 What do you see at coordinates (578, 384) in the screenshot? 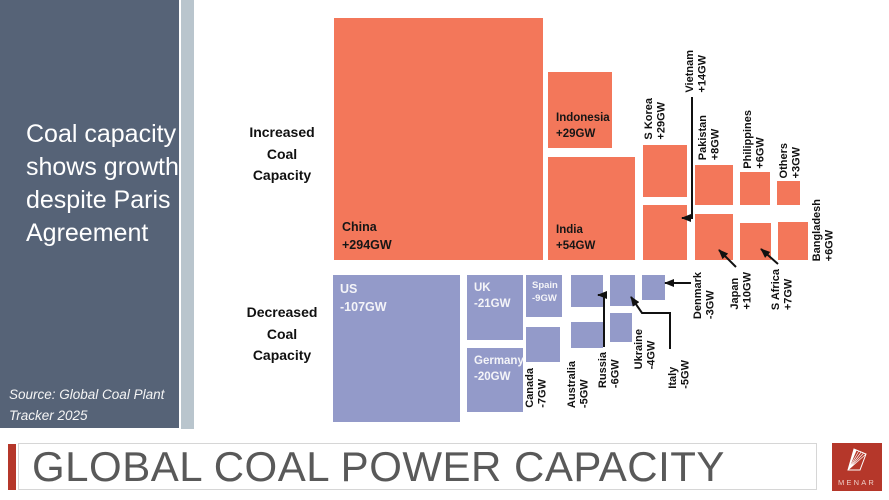
I see `label-australia: Australia -5GW` at bounding box center [578, 384].